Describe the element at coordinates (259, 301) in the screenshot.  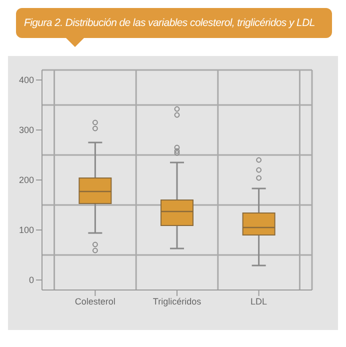
I see `x-tick-label: LDL` at that location.